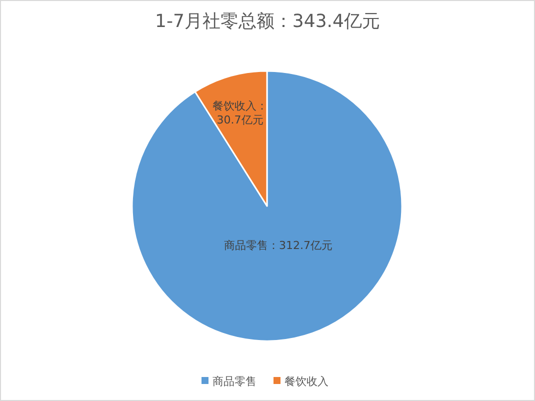 Image resolution: width=535 pixels, height=401 pixels. I want to click on legend-label: 餐饮收入, so click(306, 381).